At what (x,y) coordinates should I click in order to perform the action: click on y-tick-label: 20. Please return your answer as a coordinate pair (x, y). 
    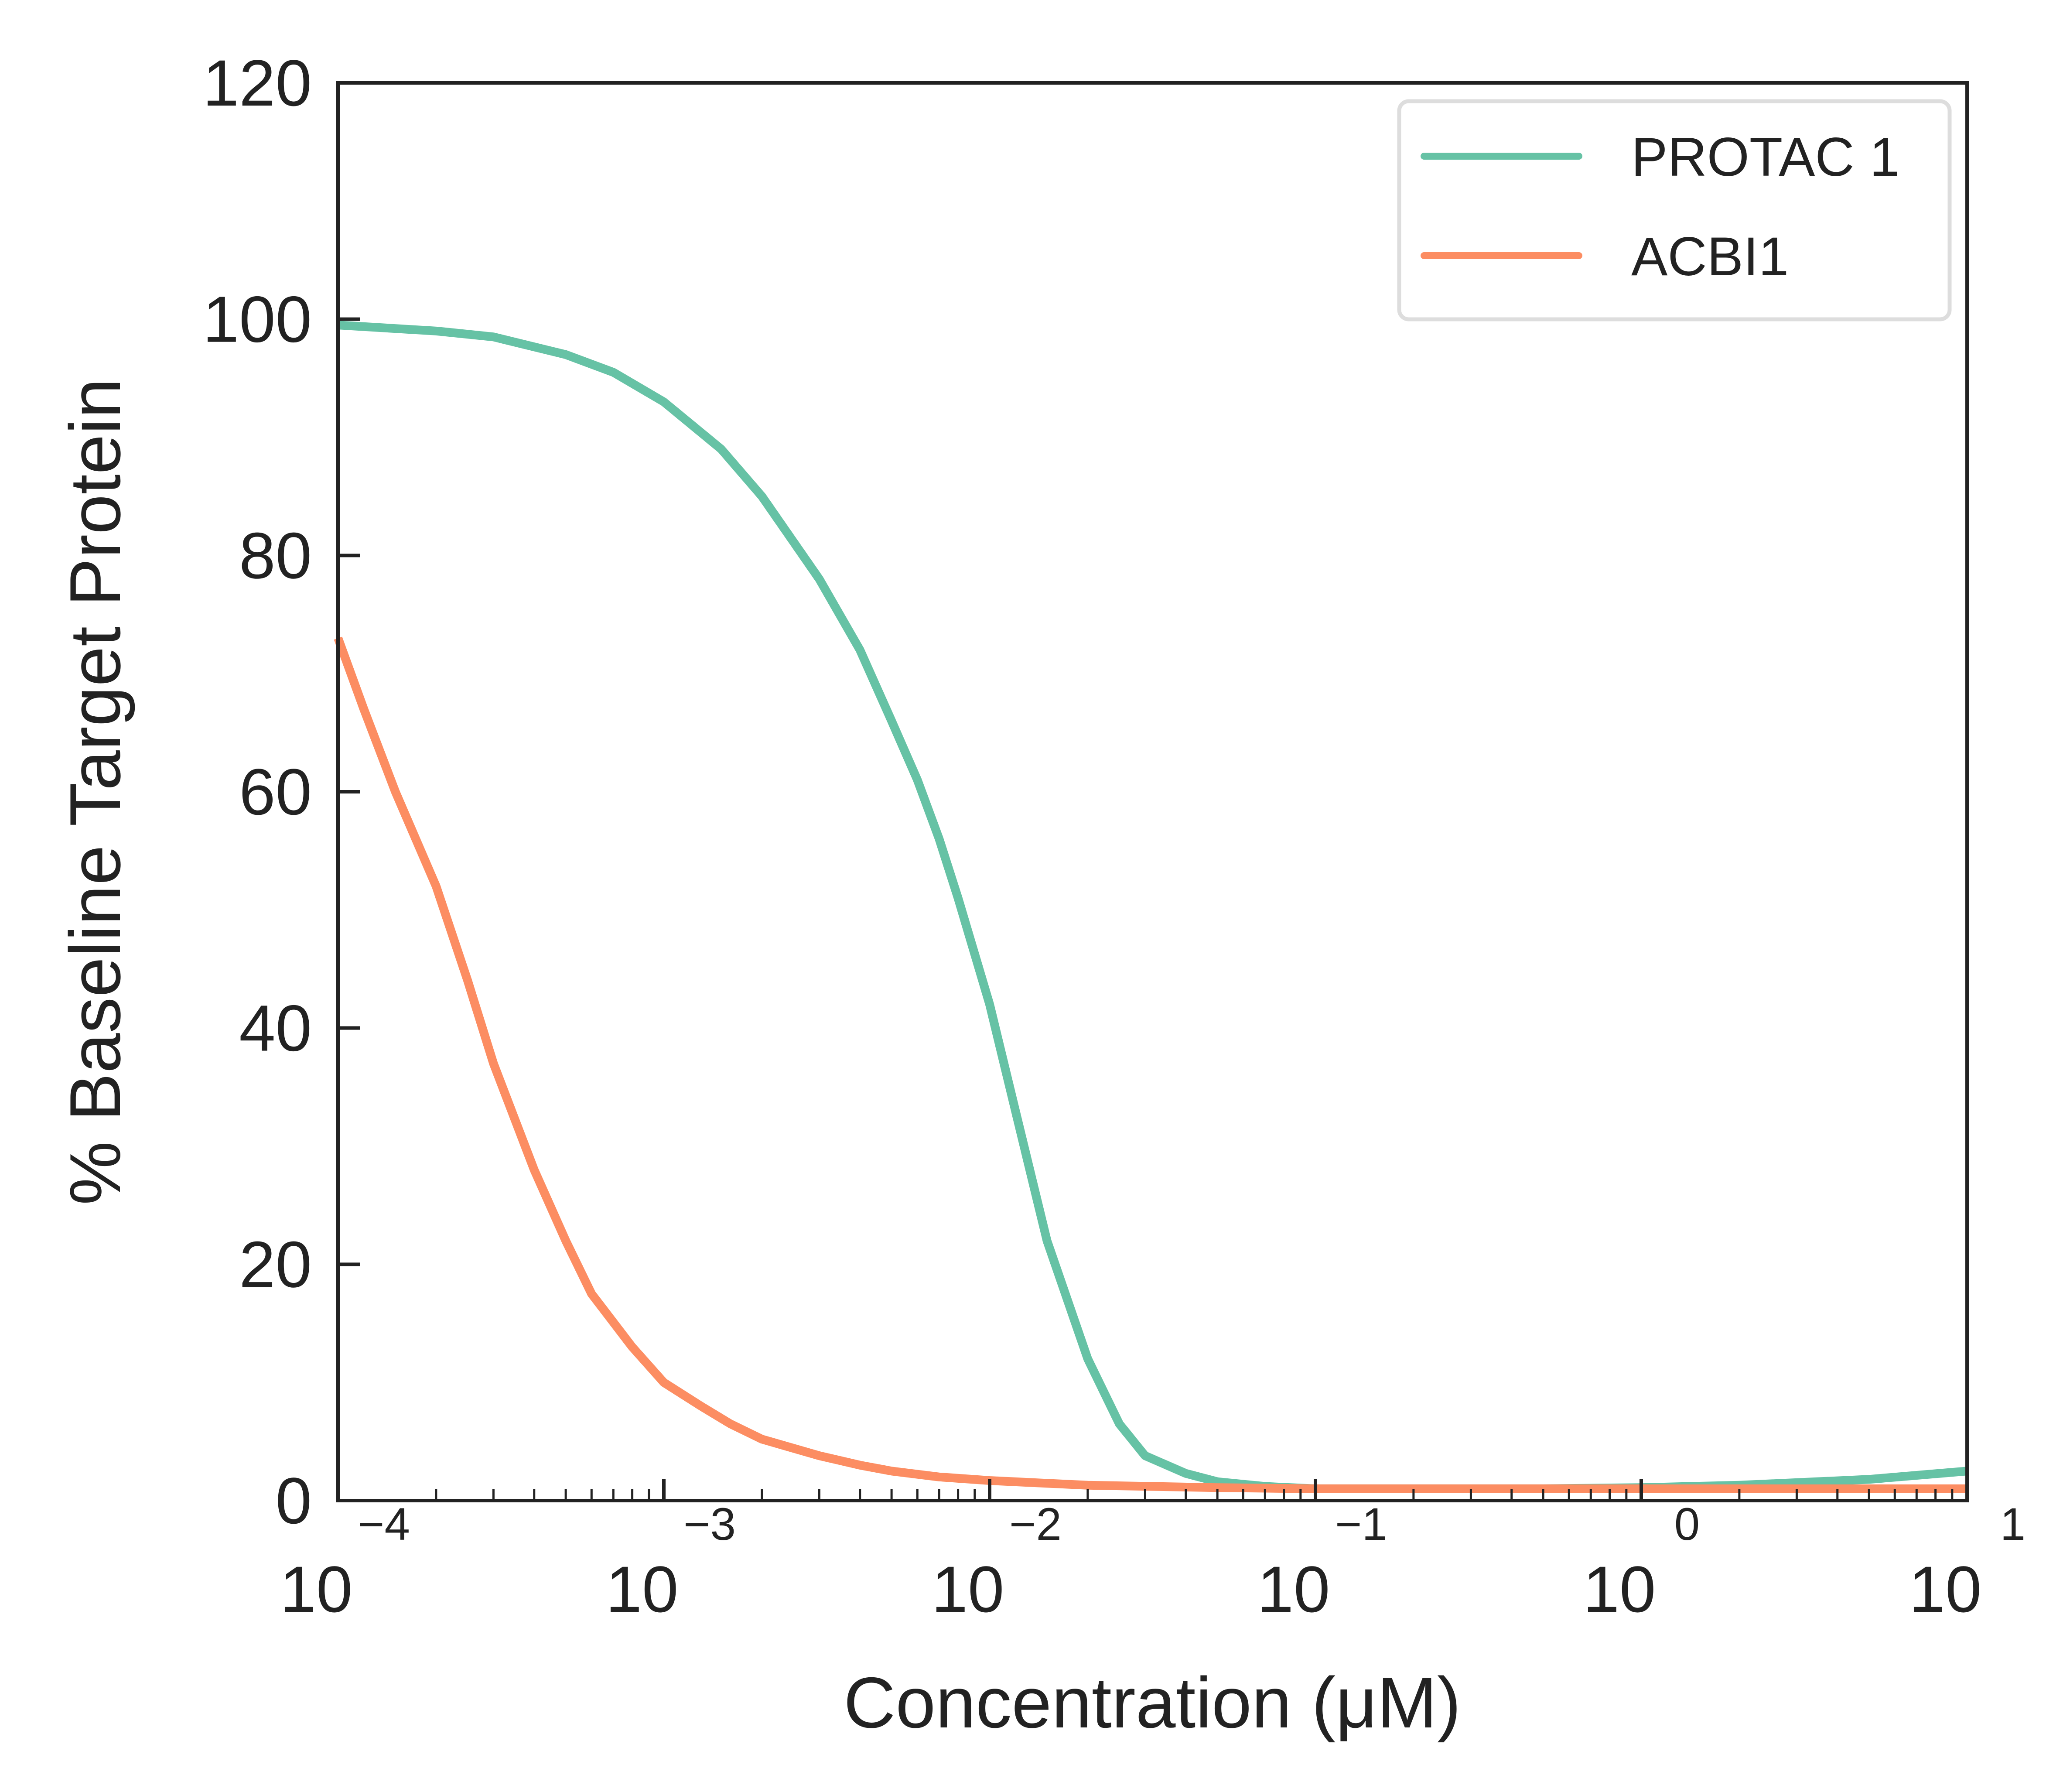
    Looking at the image, I should click on (275, 1264).